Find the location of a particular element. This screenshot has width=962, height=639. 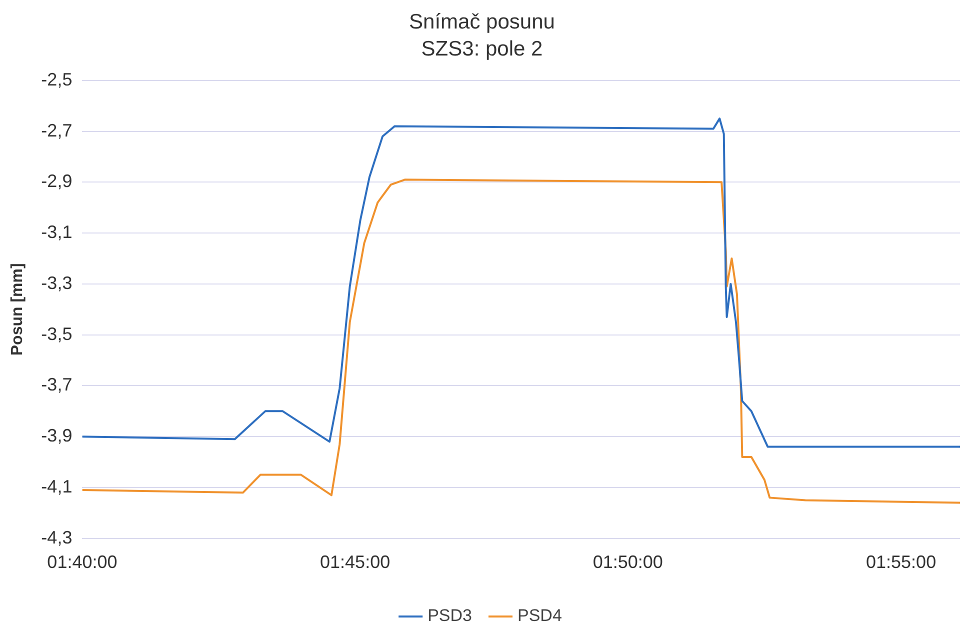

y-tick-label: -3,7 is located at coordinates (56, 384).